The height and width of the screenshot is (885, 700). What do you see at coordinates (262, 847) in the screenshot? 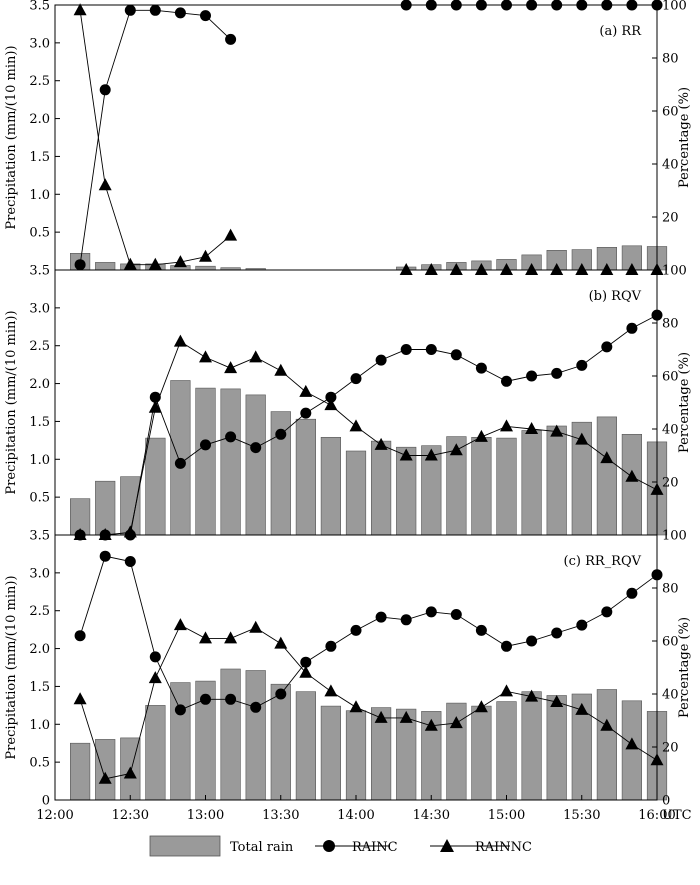
I see `legend-label-total-rain: Total rain` at bounding box center [262, 847].